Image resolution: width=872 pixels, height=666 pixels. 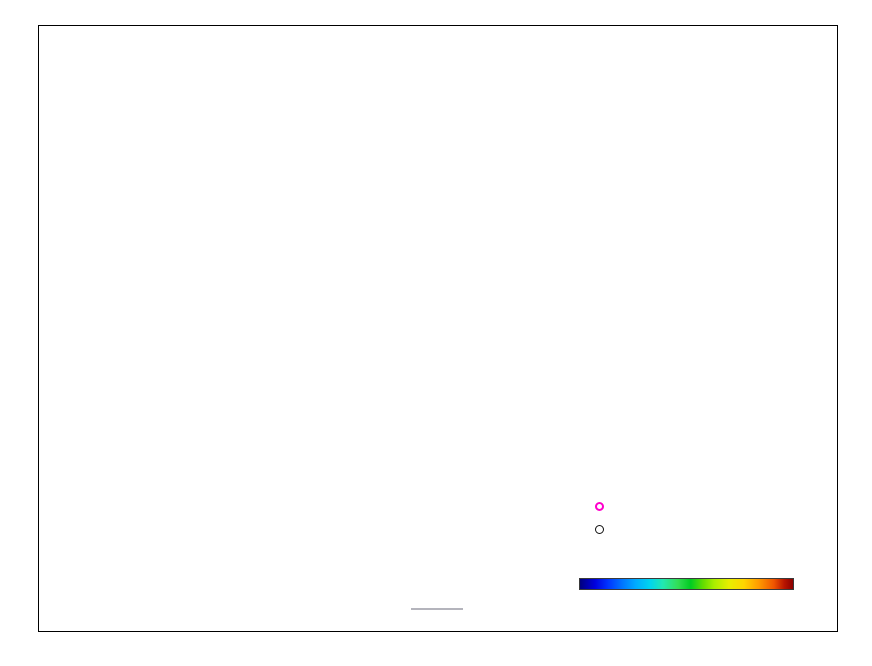 I want to click on colorbar-gradient, so click(x=686, y=584).